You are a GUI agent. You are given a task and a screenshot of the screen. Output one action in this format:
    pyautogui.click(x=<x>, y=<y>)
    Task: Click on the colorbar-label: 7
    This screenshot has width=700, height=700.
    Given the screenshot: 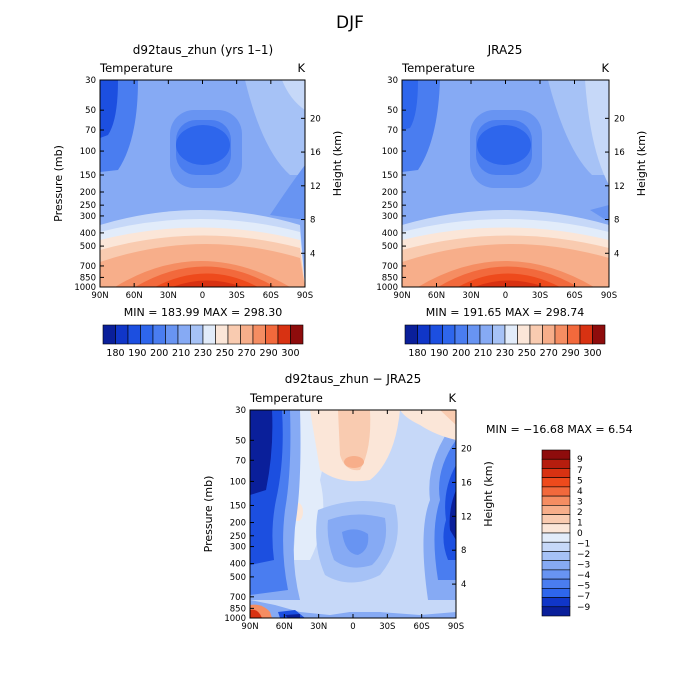 What is the action you would take?
    pyautogui.click(x=580, y=471)
    